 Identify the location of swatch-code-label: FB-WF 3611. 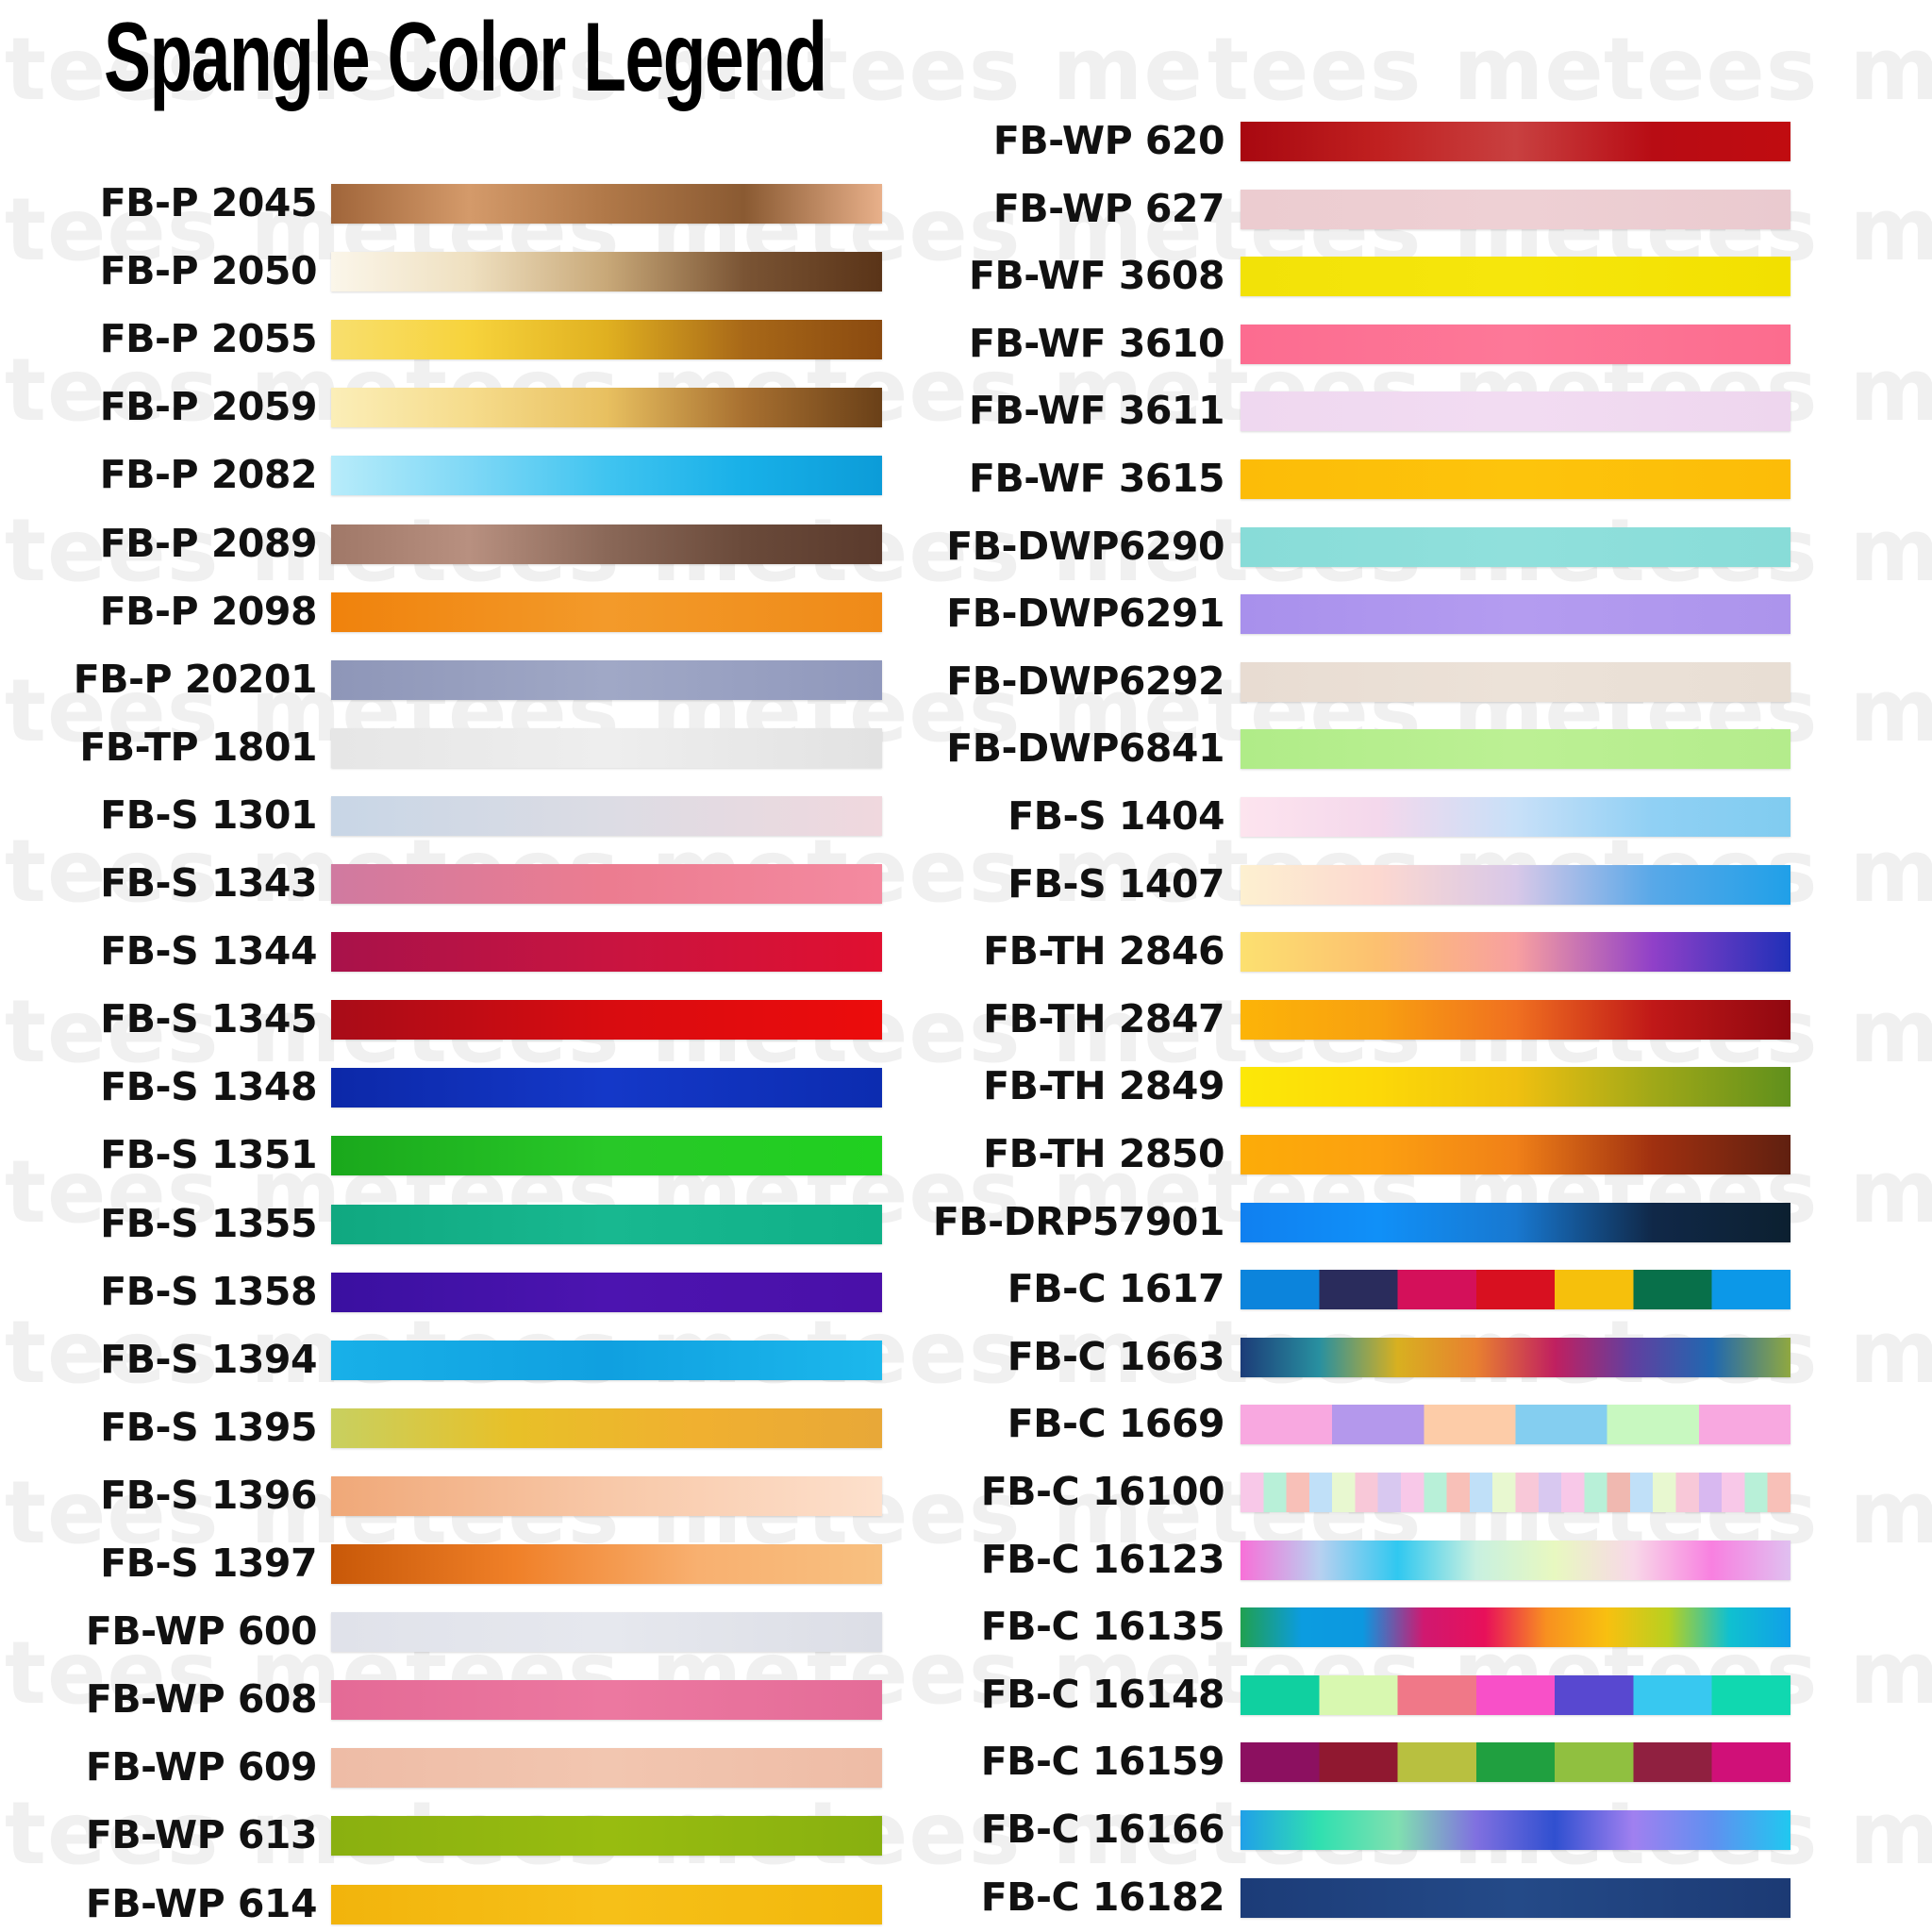
(1096, 411).